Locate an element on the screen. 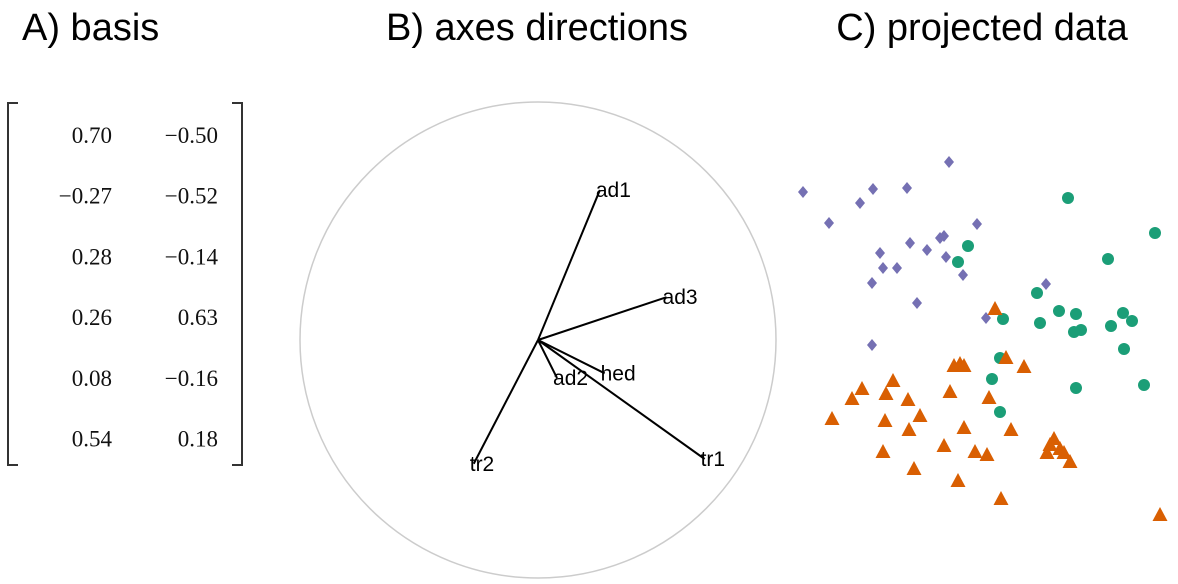 This screenshot has width=1178, height=584. matrix-cell: 0.54 is located at coordinates (92, 439).